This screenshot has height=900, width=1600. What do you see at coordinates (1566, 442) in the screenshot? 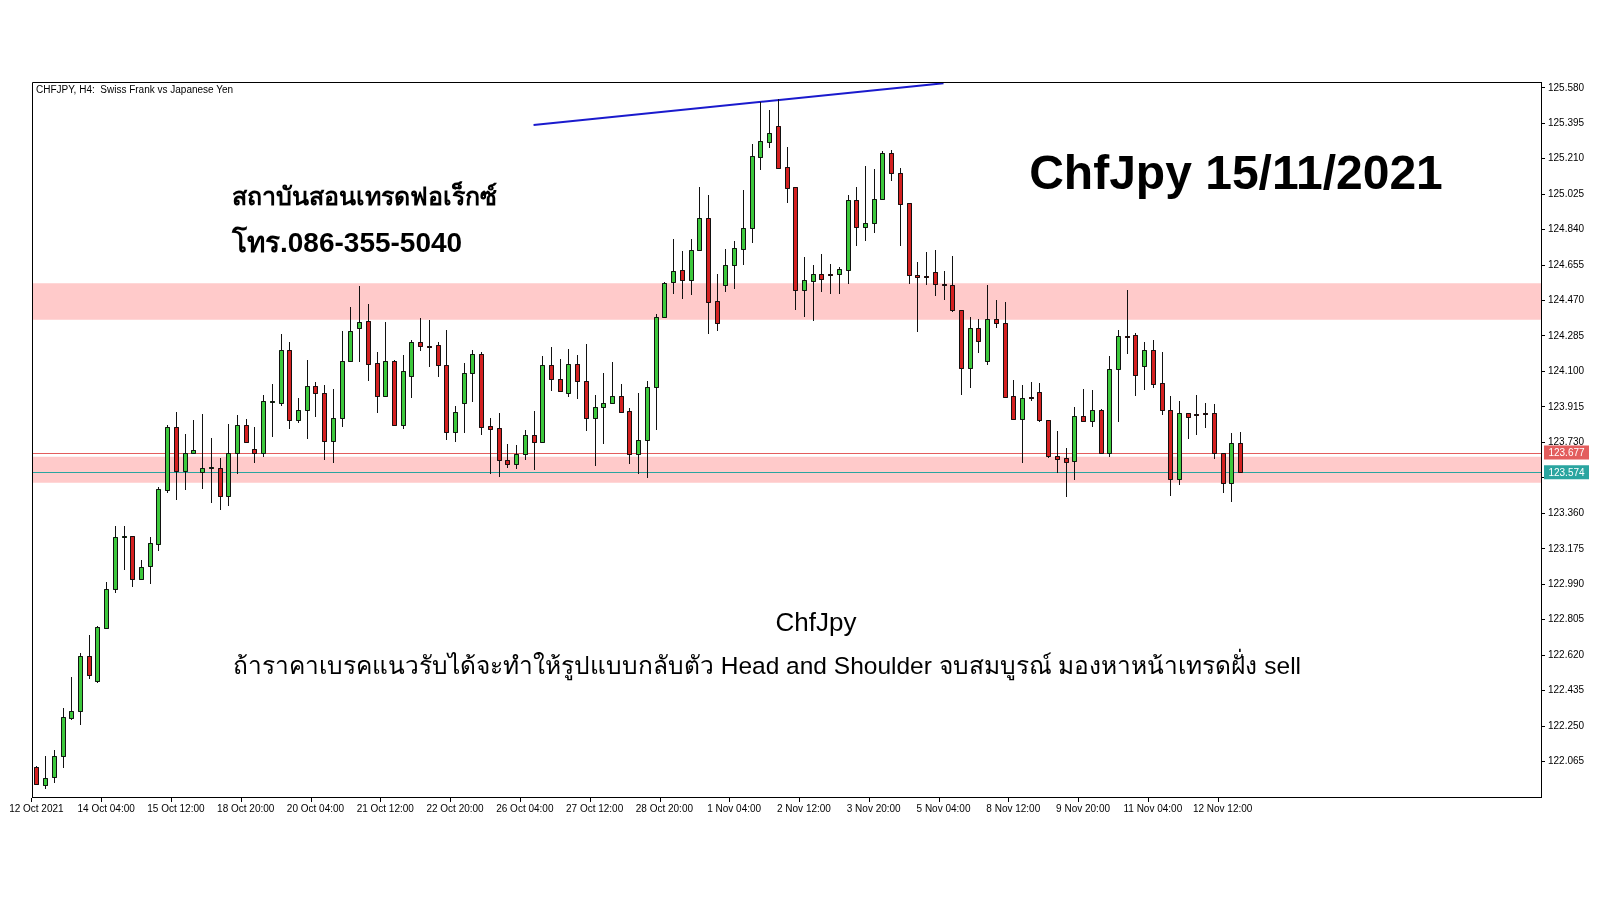
I see `y-tick-label: 123.730` at bounding box center [1566, 442].